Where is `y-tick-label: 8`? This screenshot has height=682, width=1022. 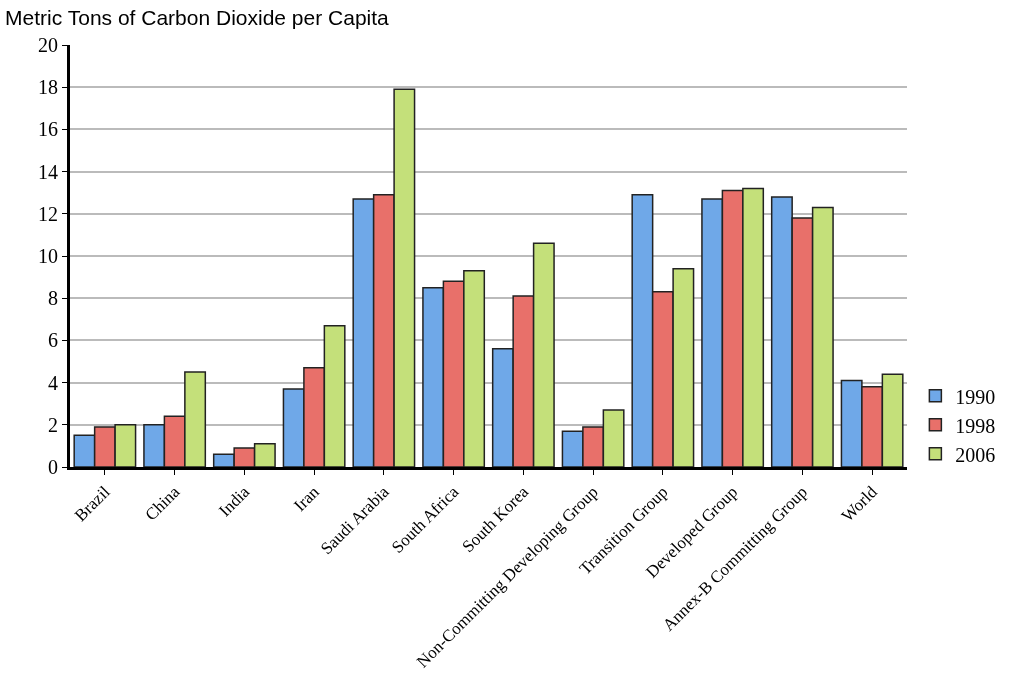 y-tick-label: 8 is located at coordinates (53, 298).